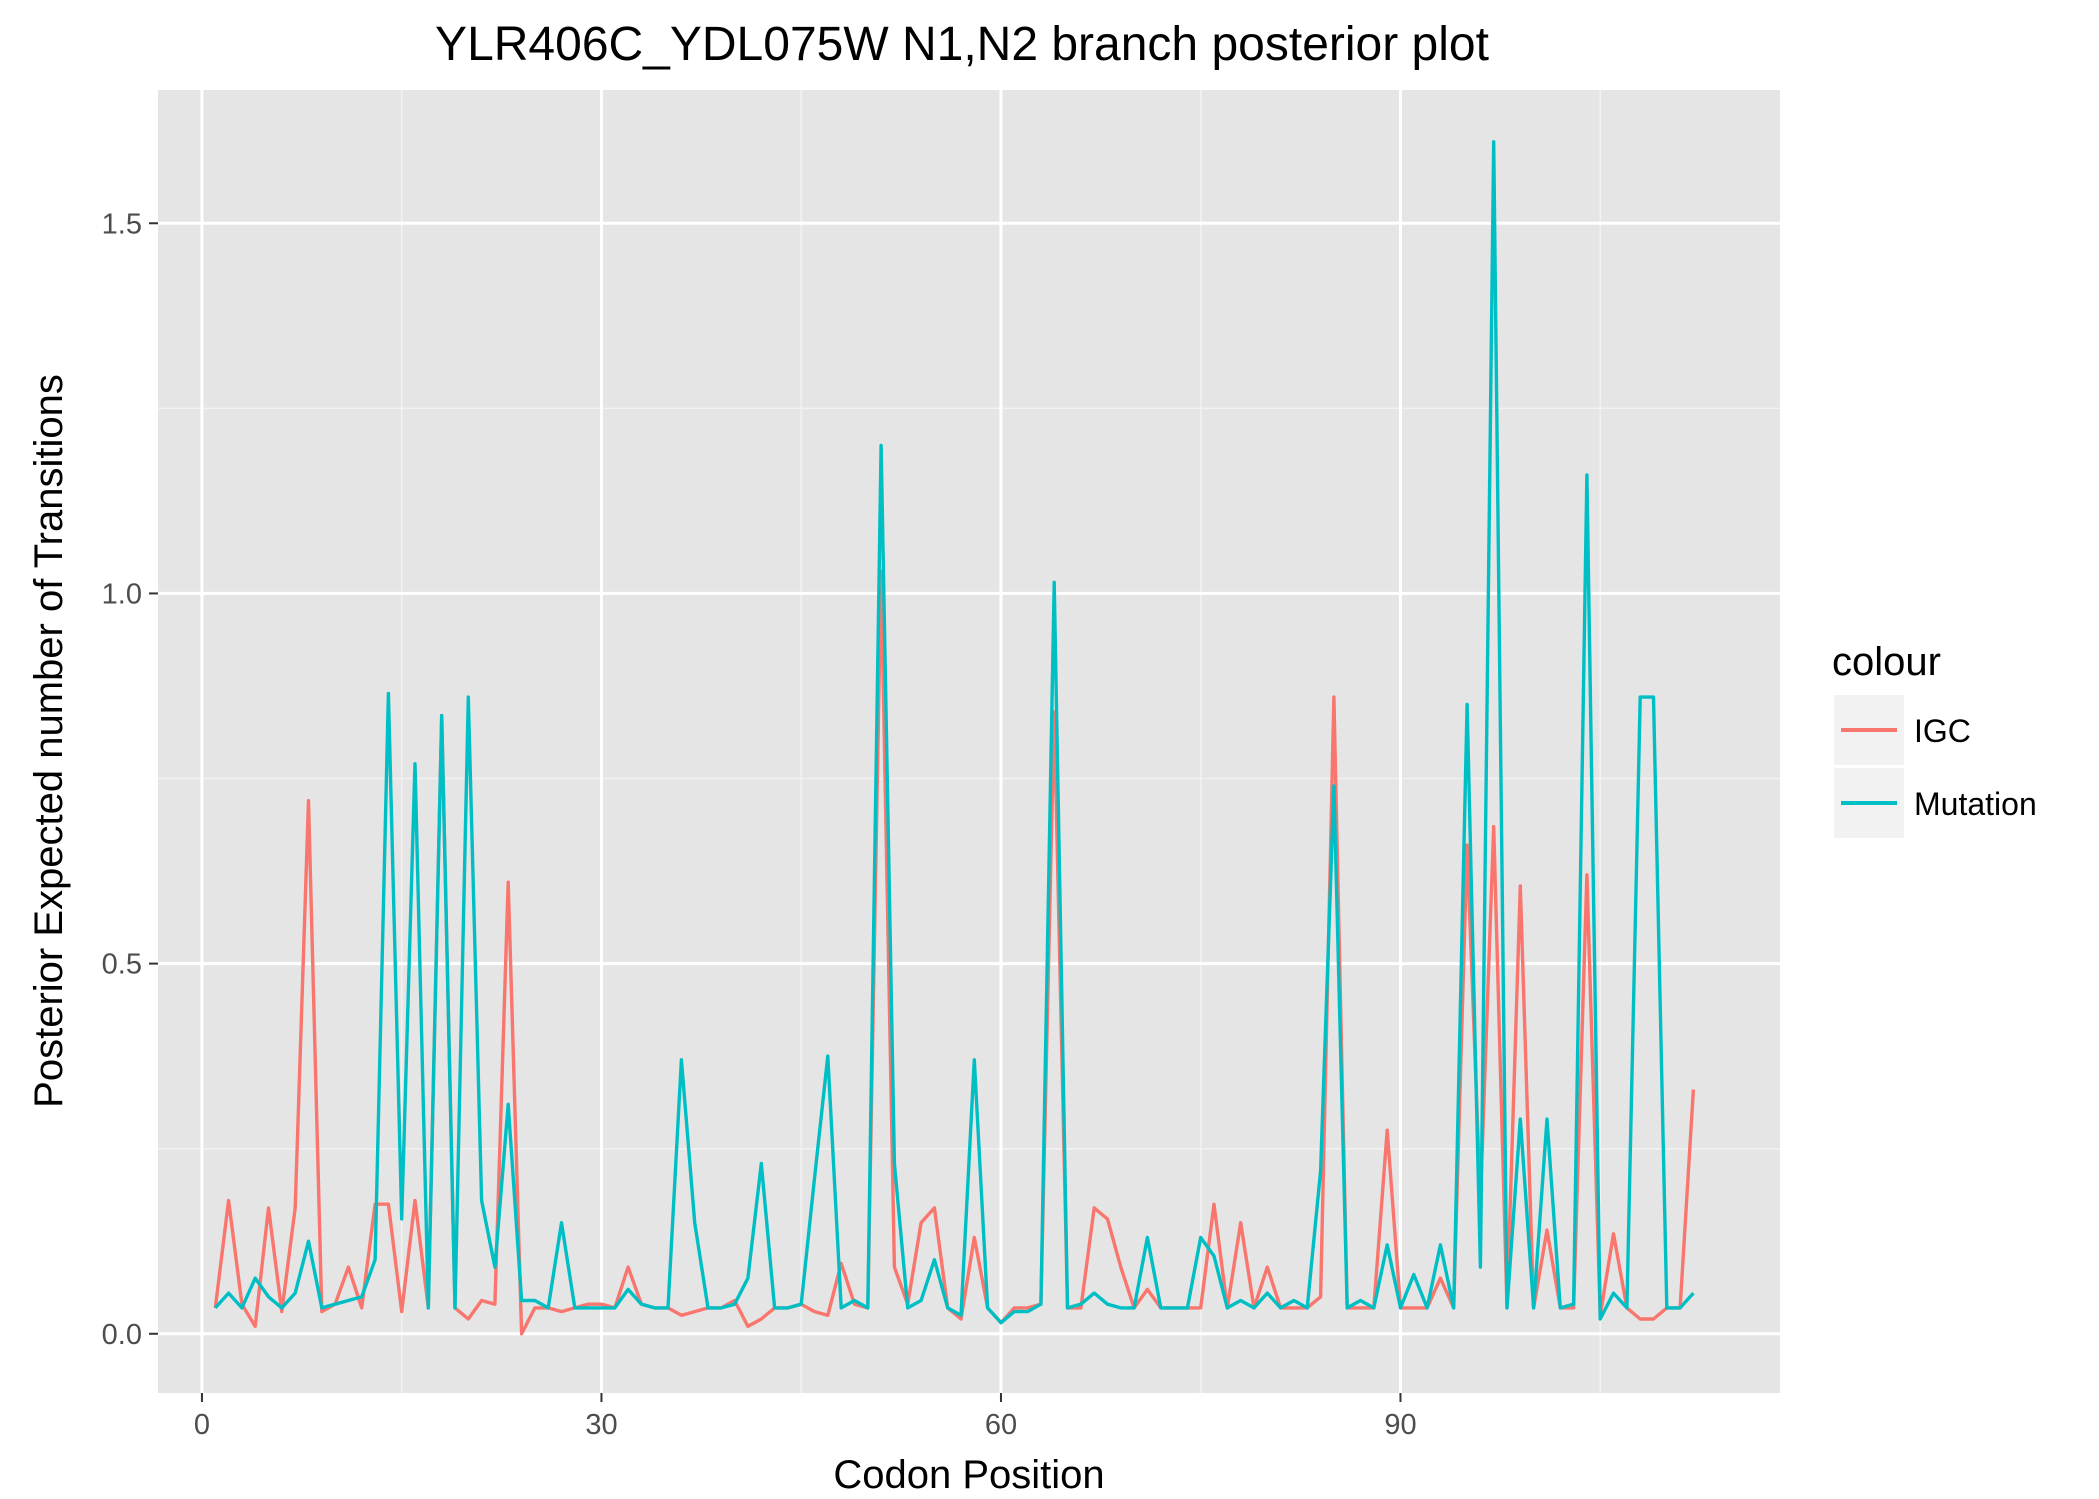 Image resolution: width=2099 pixels, height=1499 pixels. Describe the element at coordinates (1400, 1425) in the screenshot. I see `x-tick-label: 90` at that location.